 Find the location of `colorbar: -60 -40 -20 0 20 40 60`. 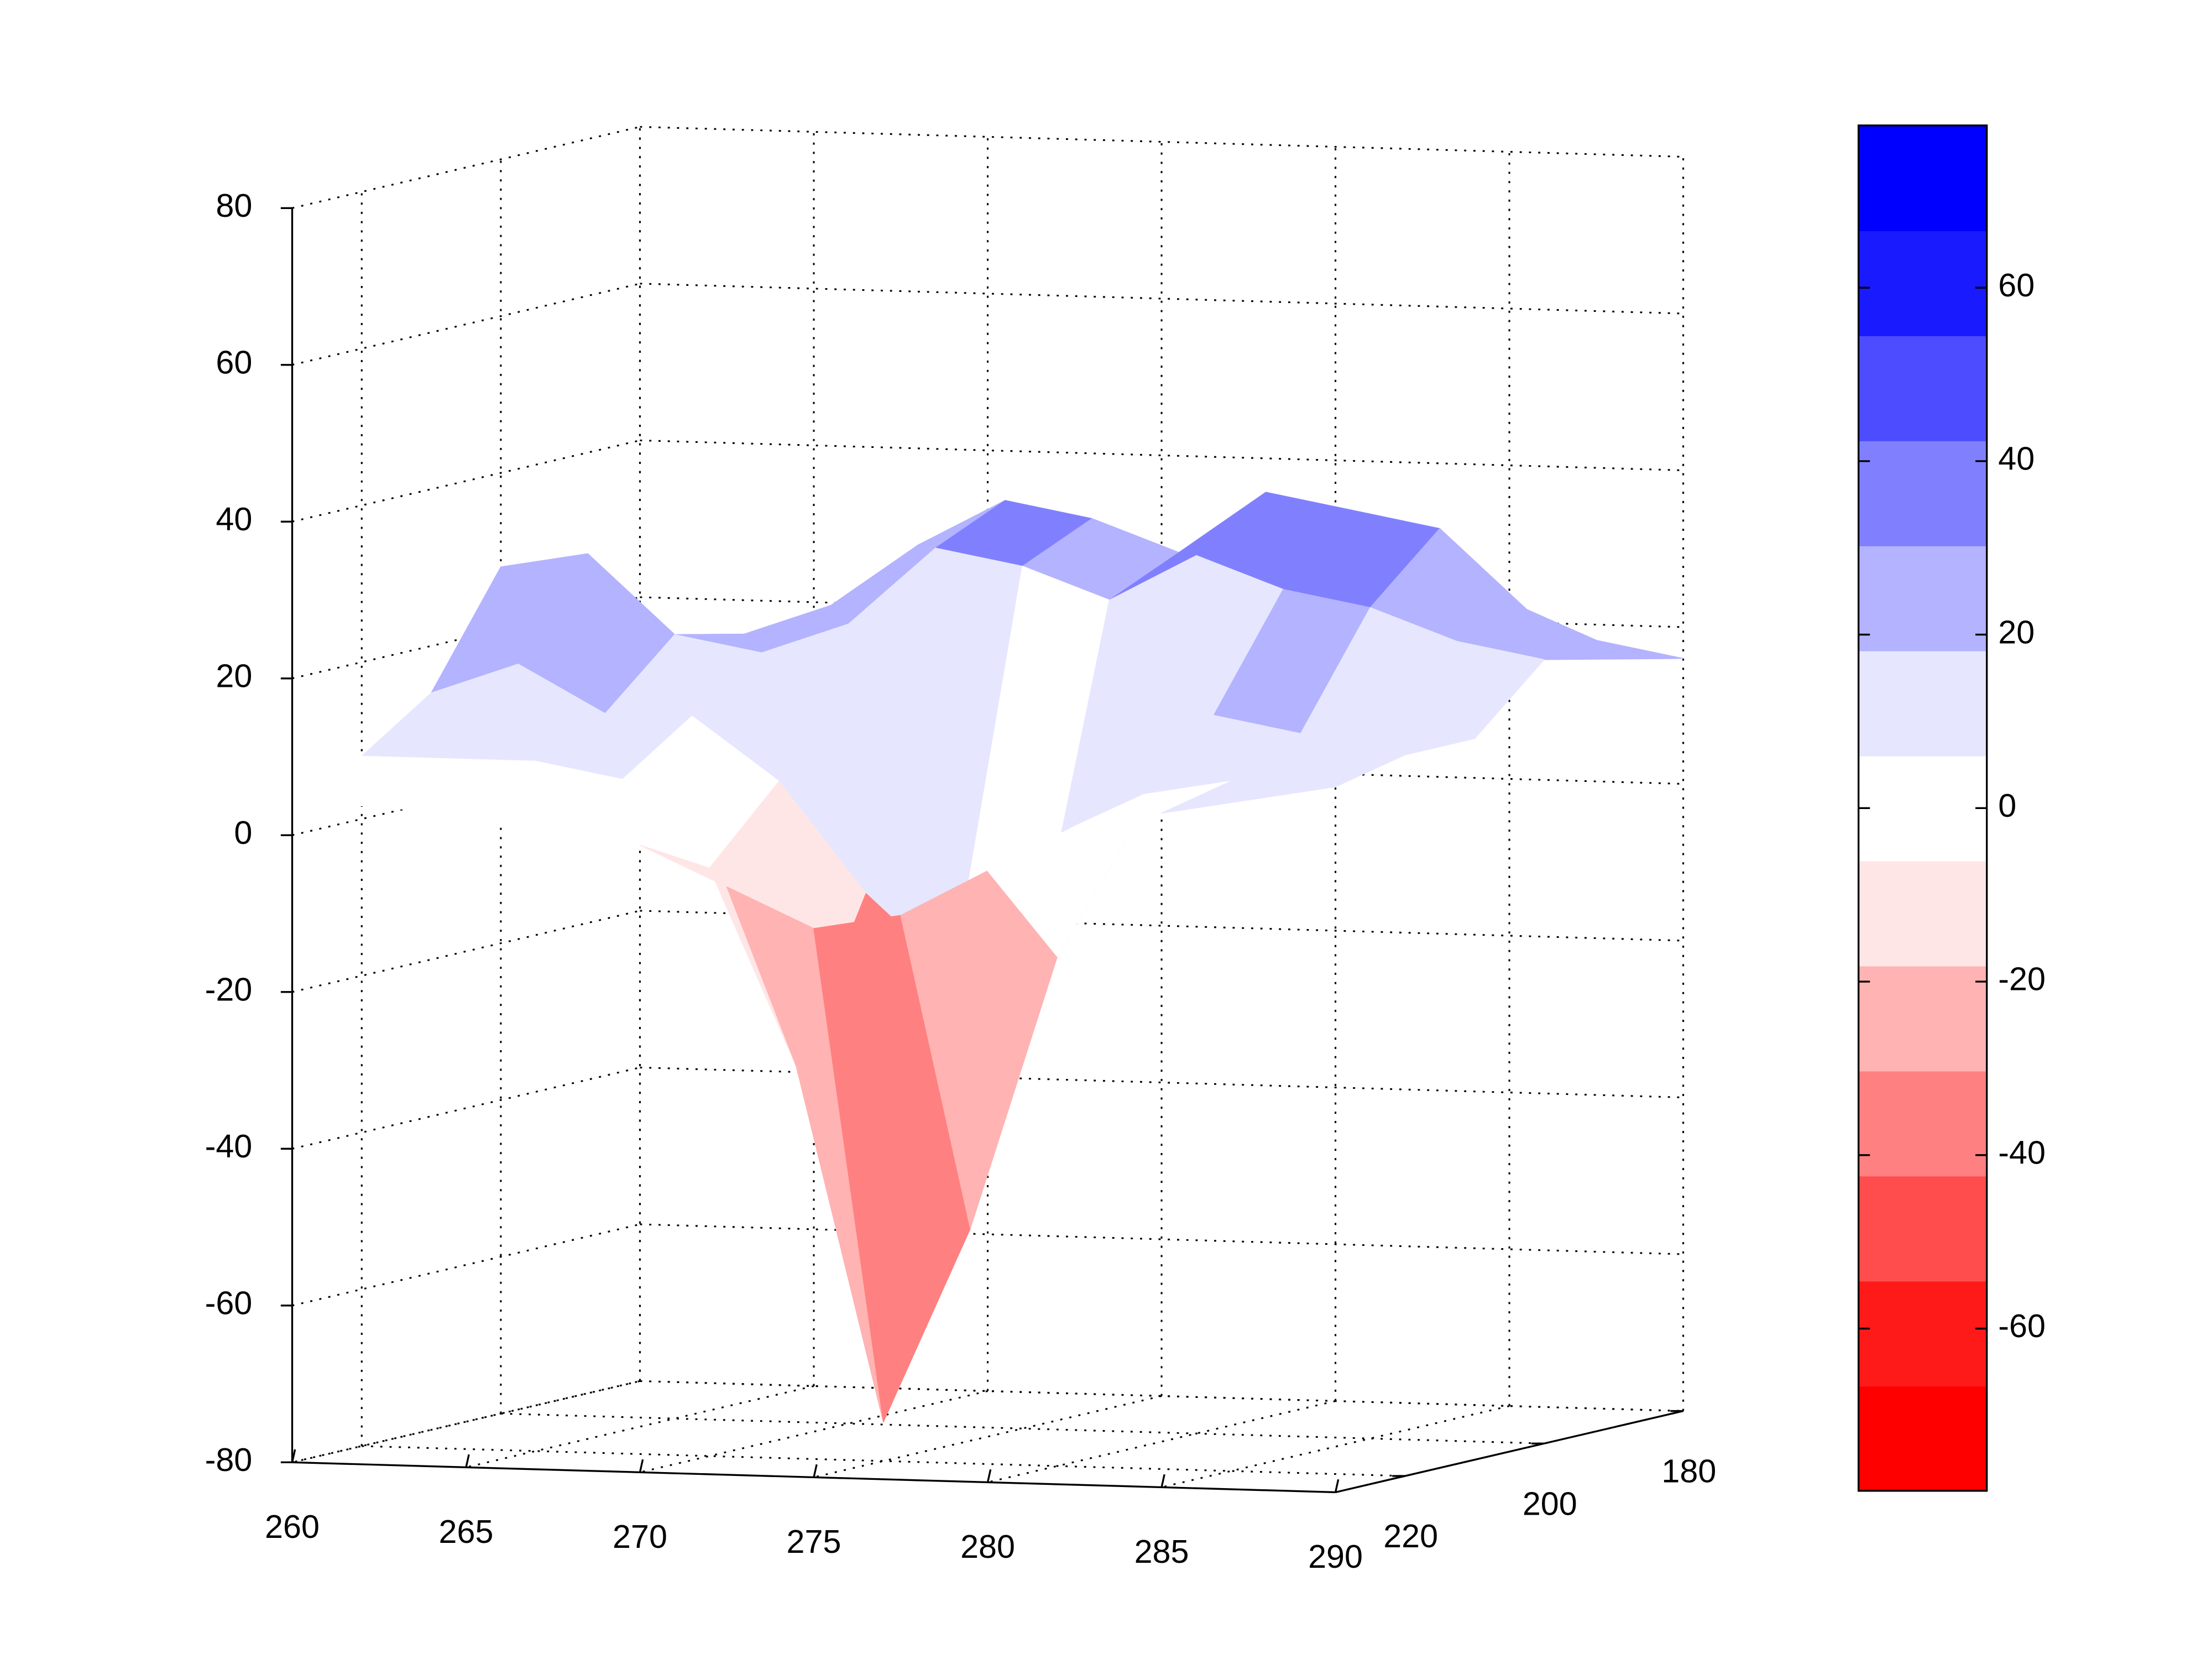

colorbar: -60 -40 -20 0 20 40 60 is located at coordinates (1951, 808).